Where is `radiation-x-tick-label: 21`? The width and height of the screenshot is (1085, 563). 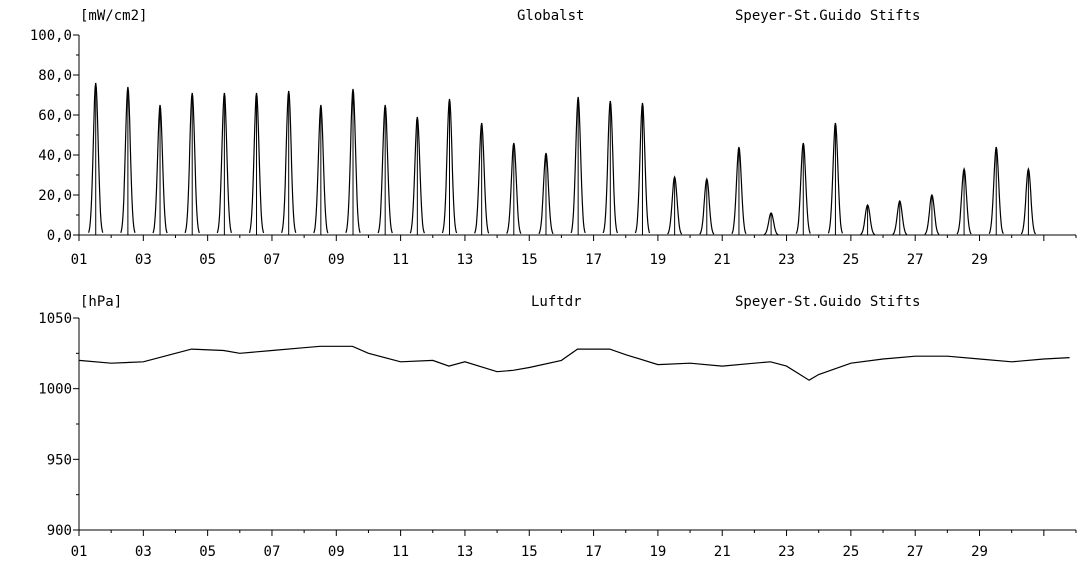
radiation-x-tick-label: 21 is located at coordinates (722, 260).